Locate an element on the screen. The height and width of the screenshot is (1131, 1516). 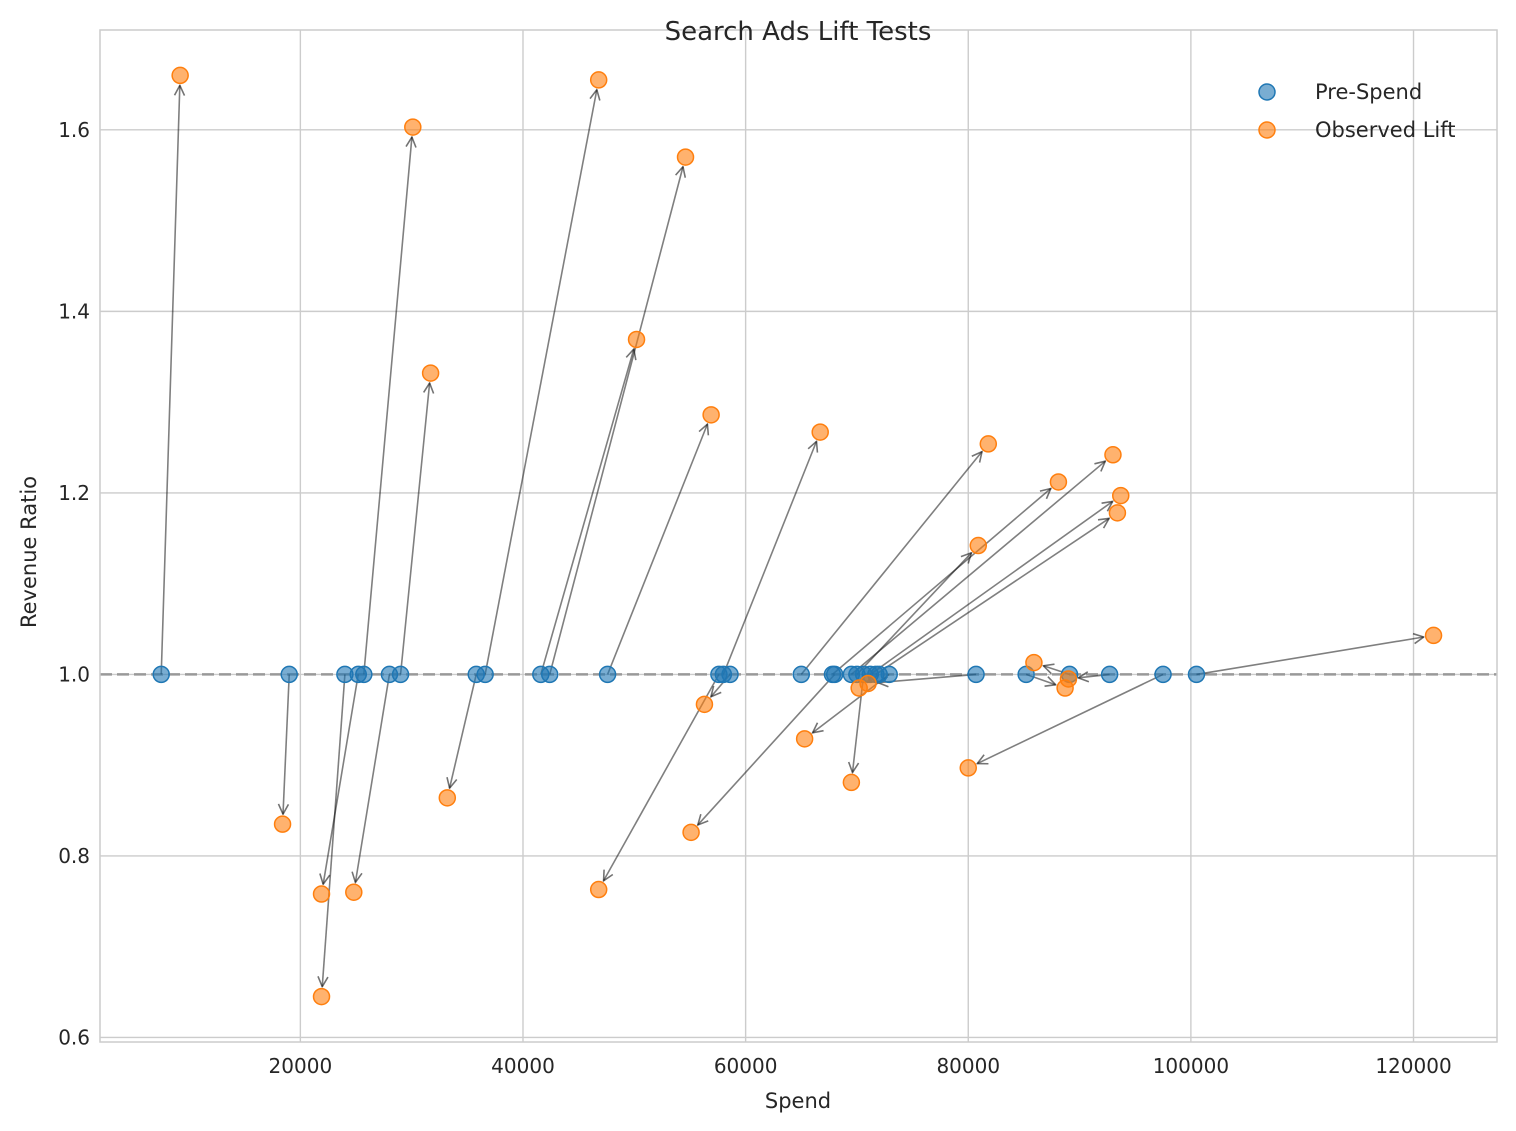
y-tick-labels: 0.6 0.8 1.0 1.2 1.4 1.6 is located at coordinates (74, 584).